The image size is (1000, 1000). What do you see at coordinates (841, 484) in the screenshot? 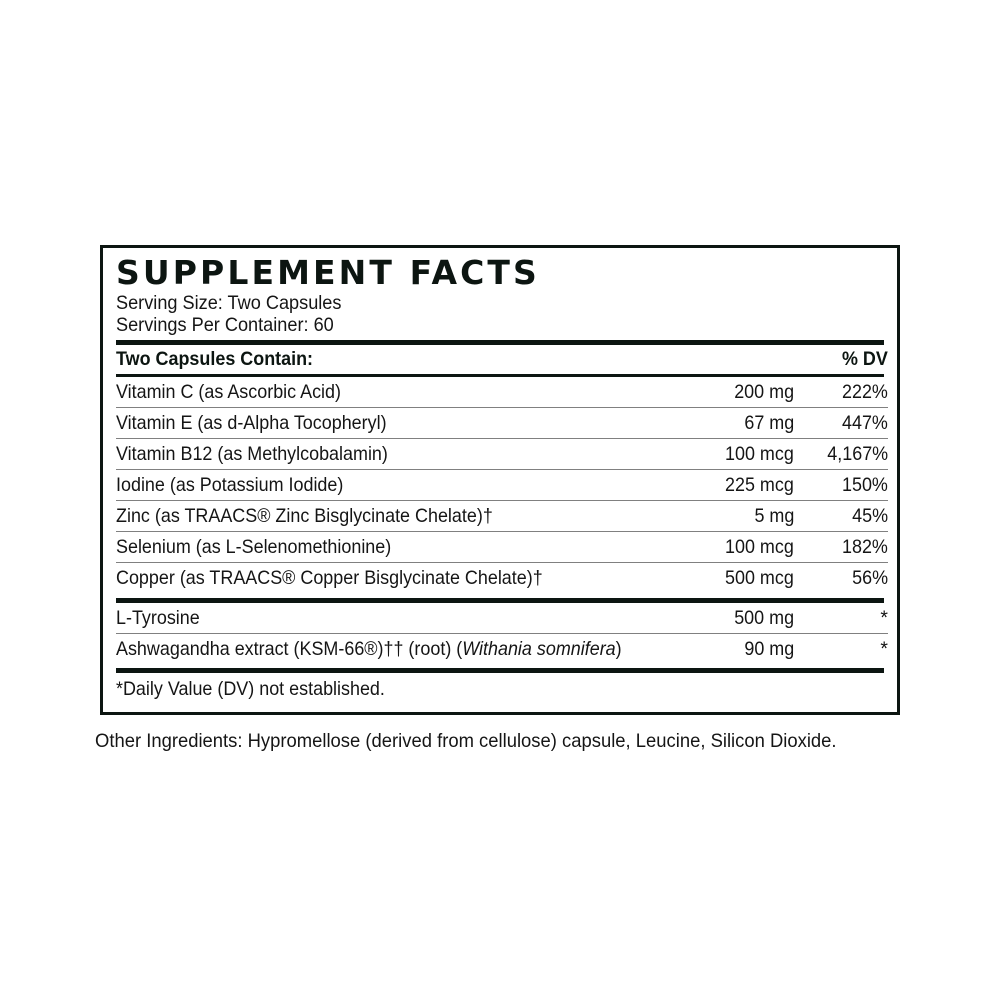
I see `nutrient-daily-value: 150%` at bounding box center [841, 484].